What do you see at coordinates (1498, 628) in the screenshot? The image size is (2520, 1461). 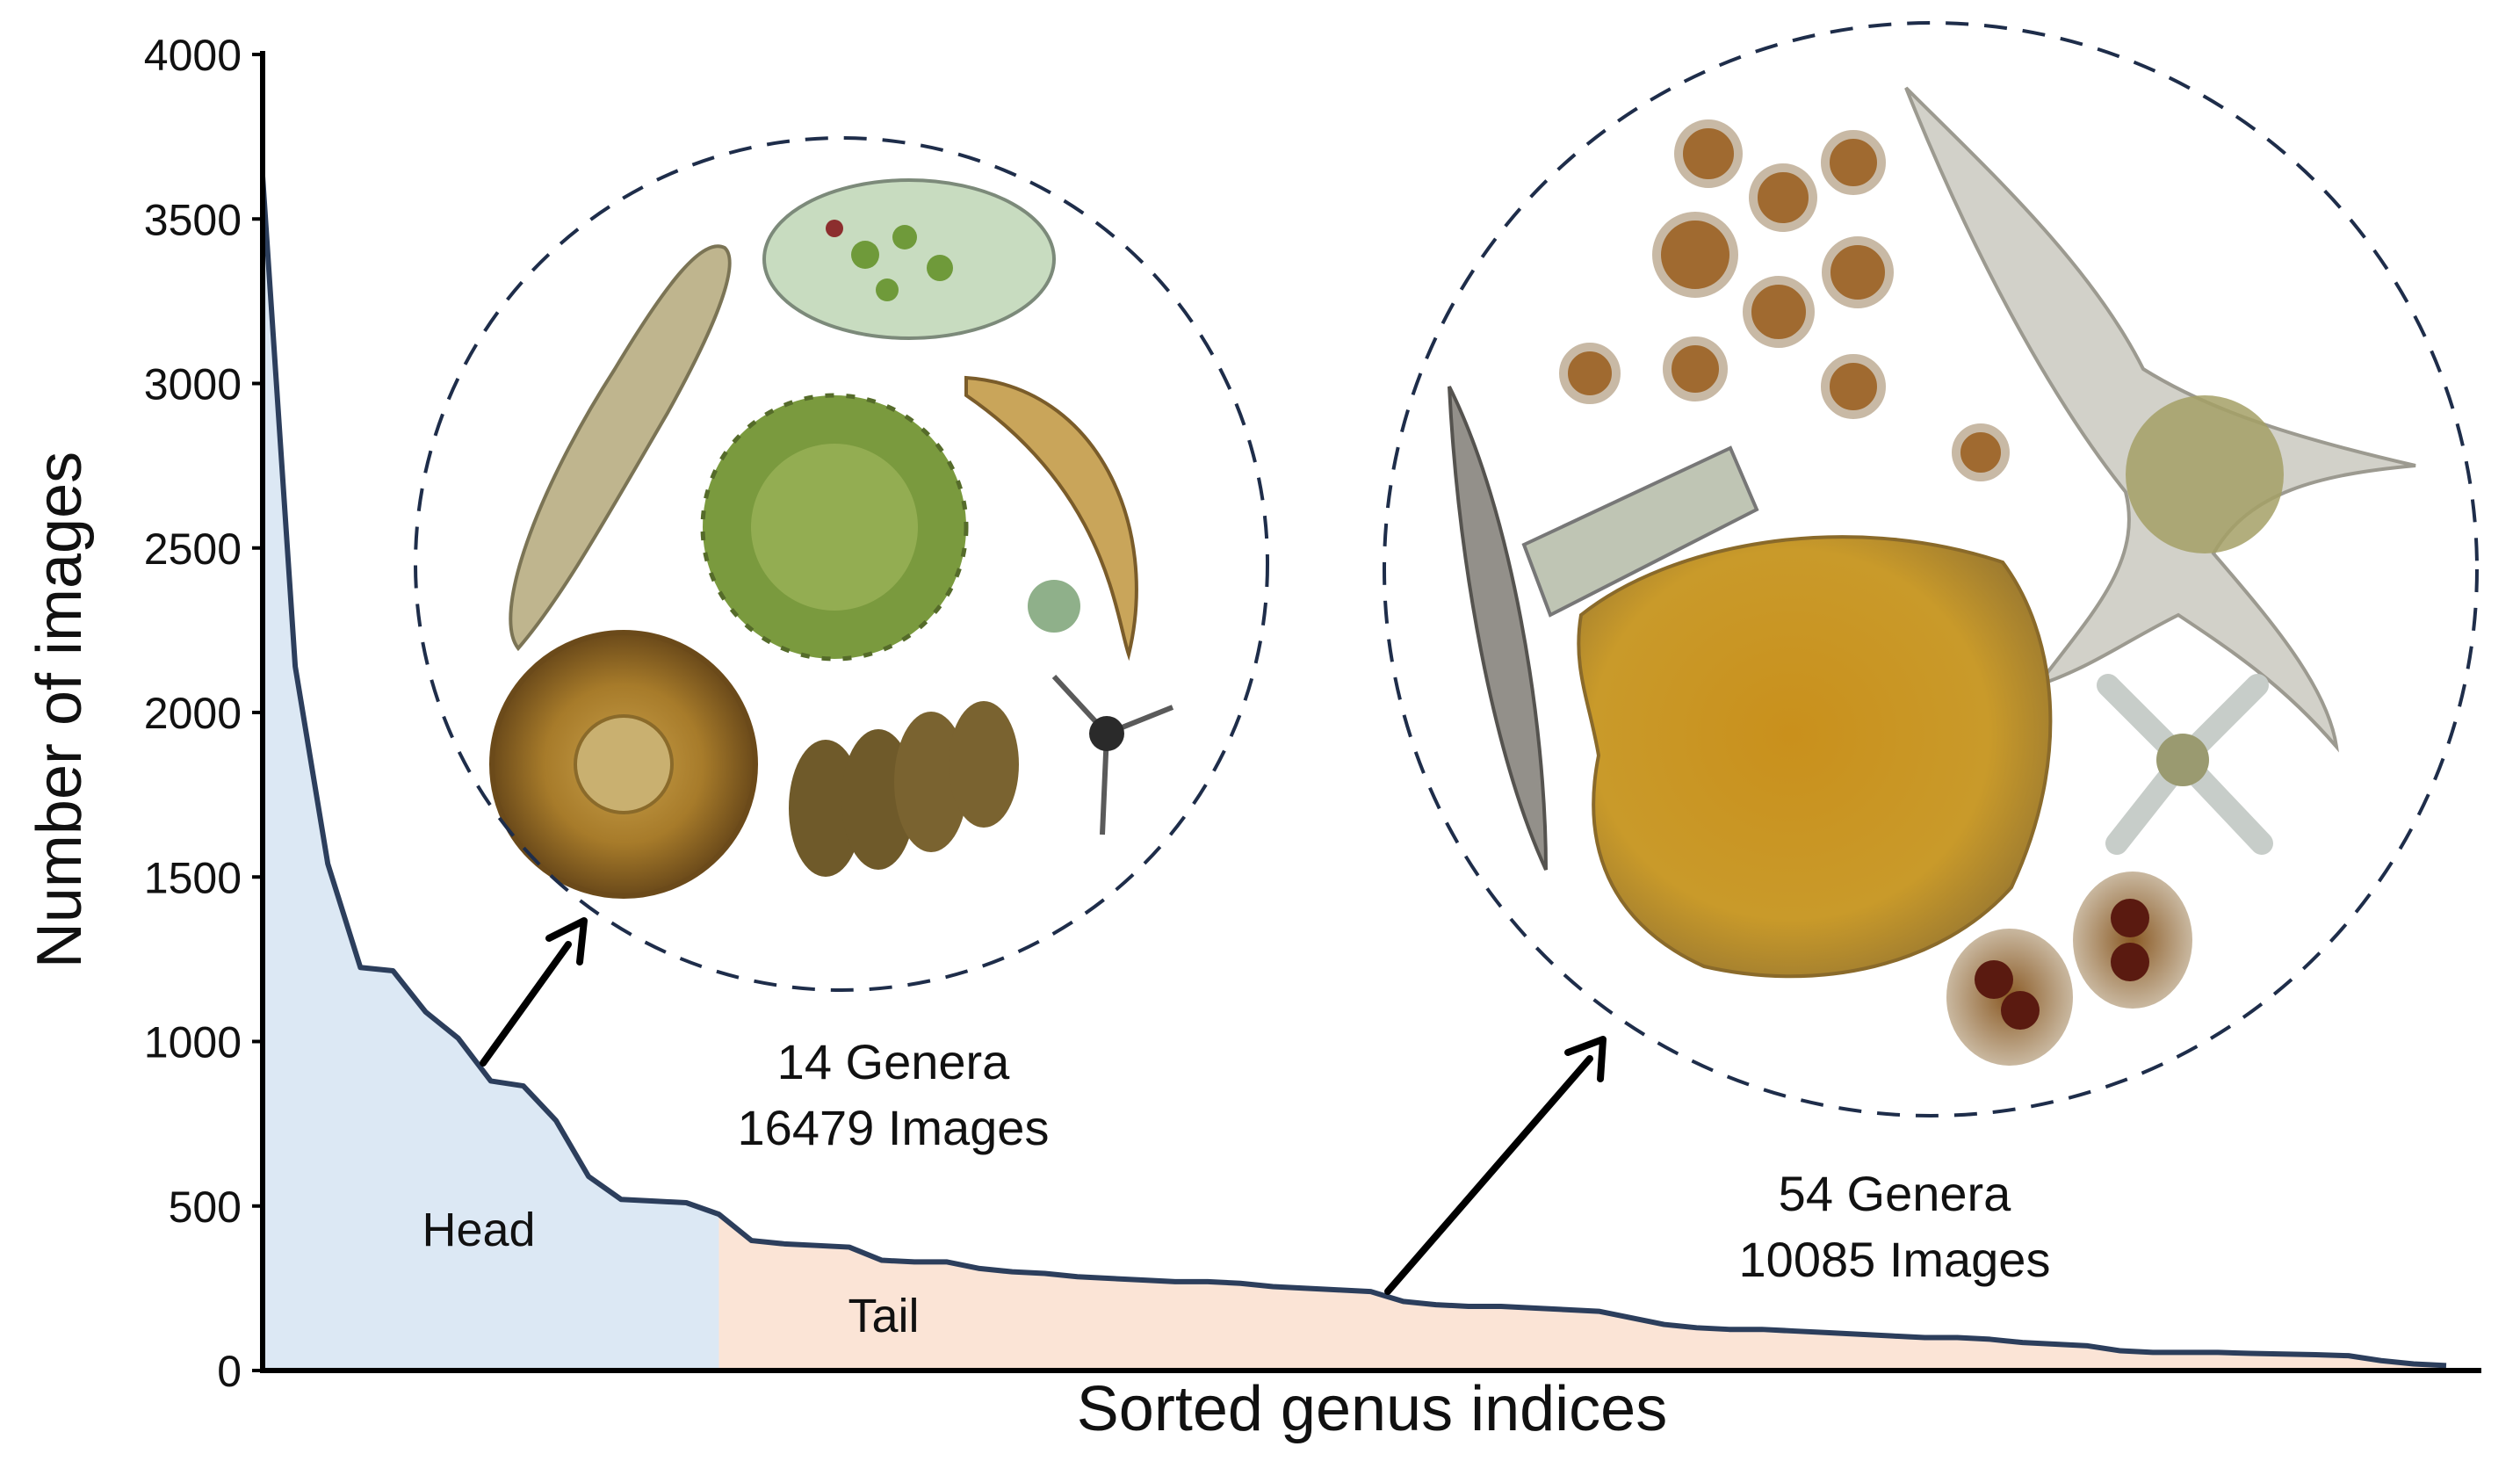 I see `pennate-diatom-image` at bounding box center [1498, 628].